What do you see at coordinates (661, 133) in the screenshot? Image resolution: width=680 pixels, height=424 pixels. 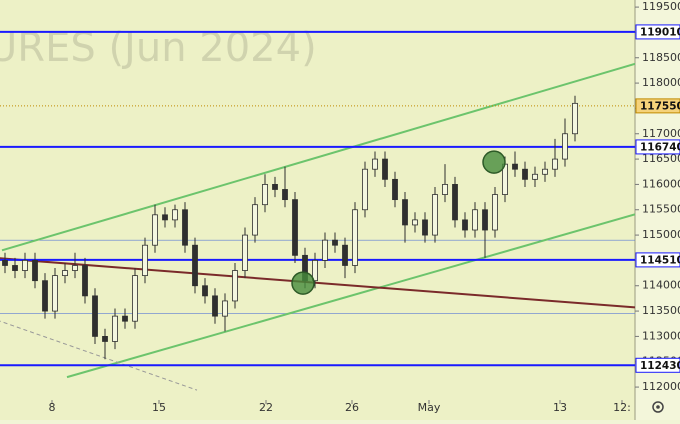 I see `y-tick-label: 117000` at bounding box center [661, 133].